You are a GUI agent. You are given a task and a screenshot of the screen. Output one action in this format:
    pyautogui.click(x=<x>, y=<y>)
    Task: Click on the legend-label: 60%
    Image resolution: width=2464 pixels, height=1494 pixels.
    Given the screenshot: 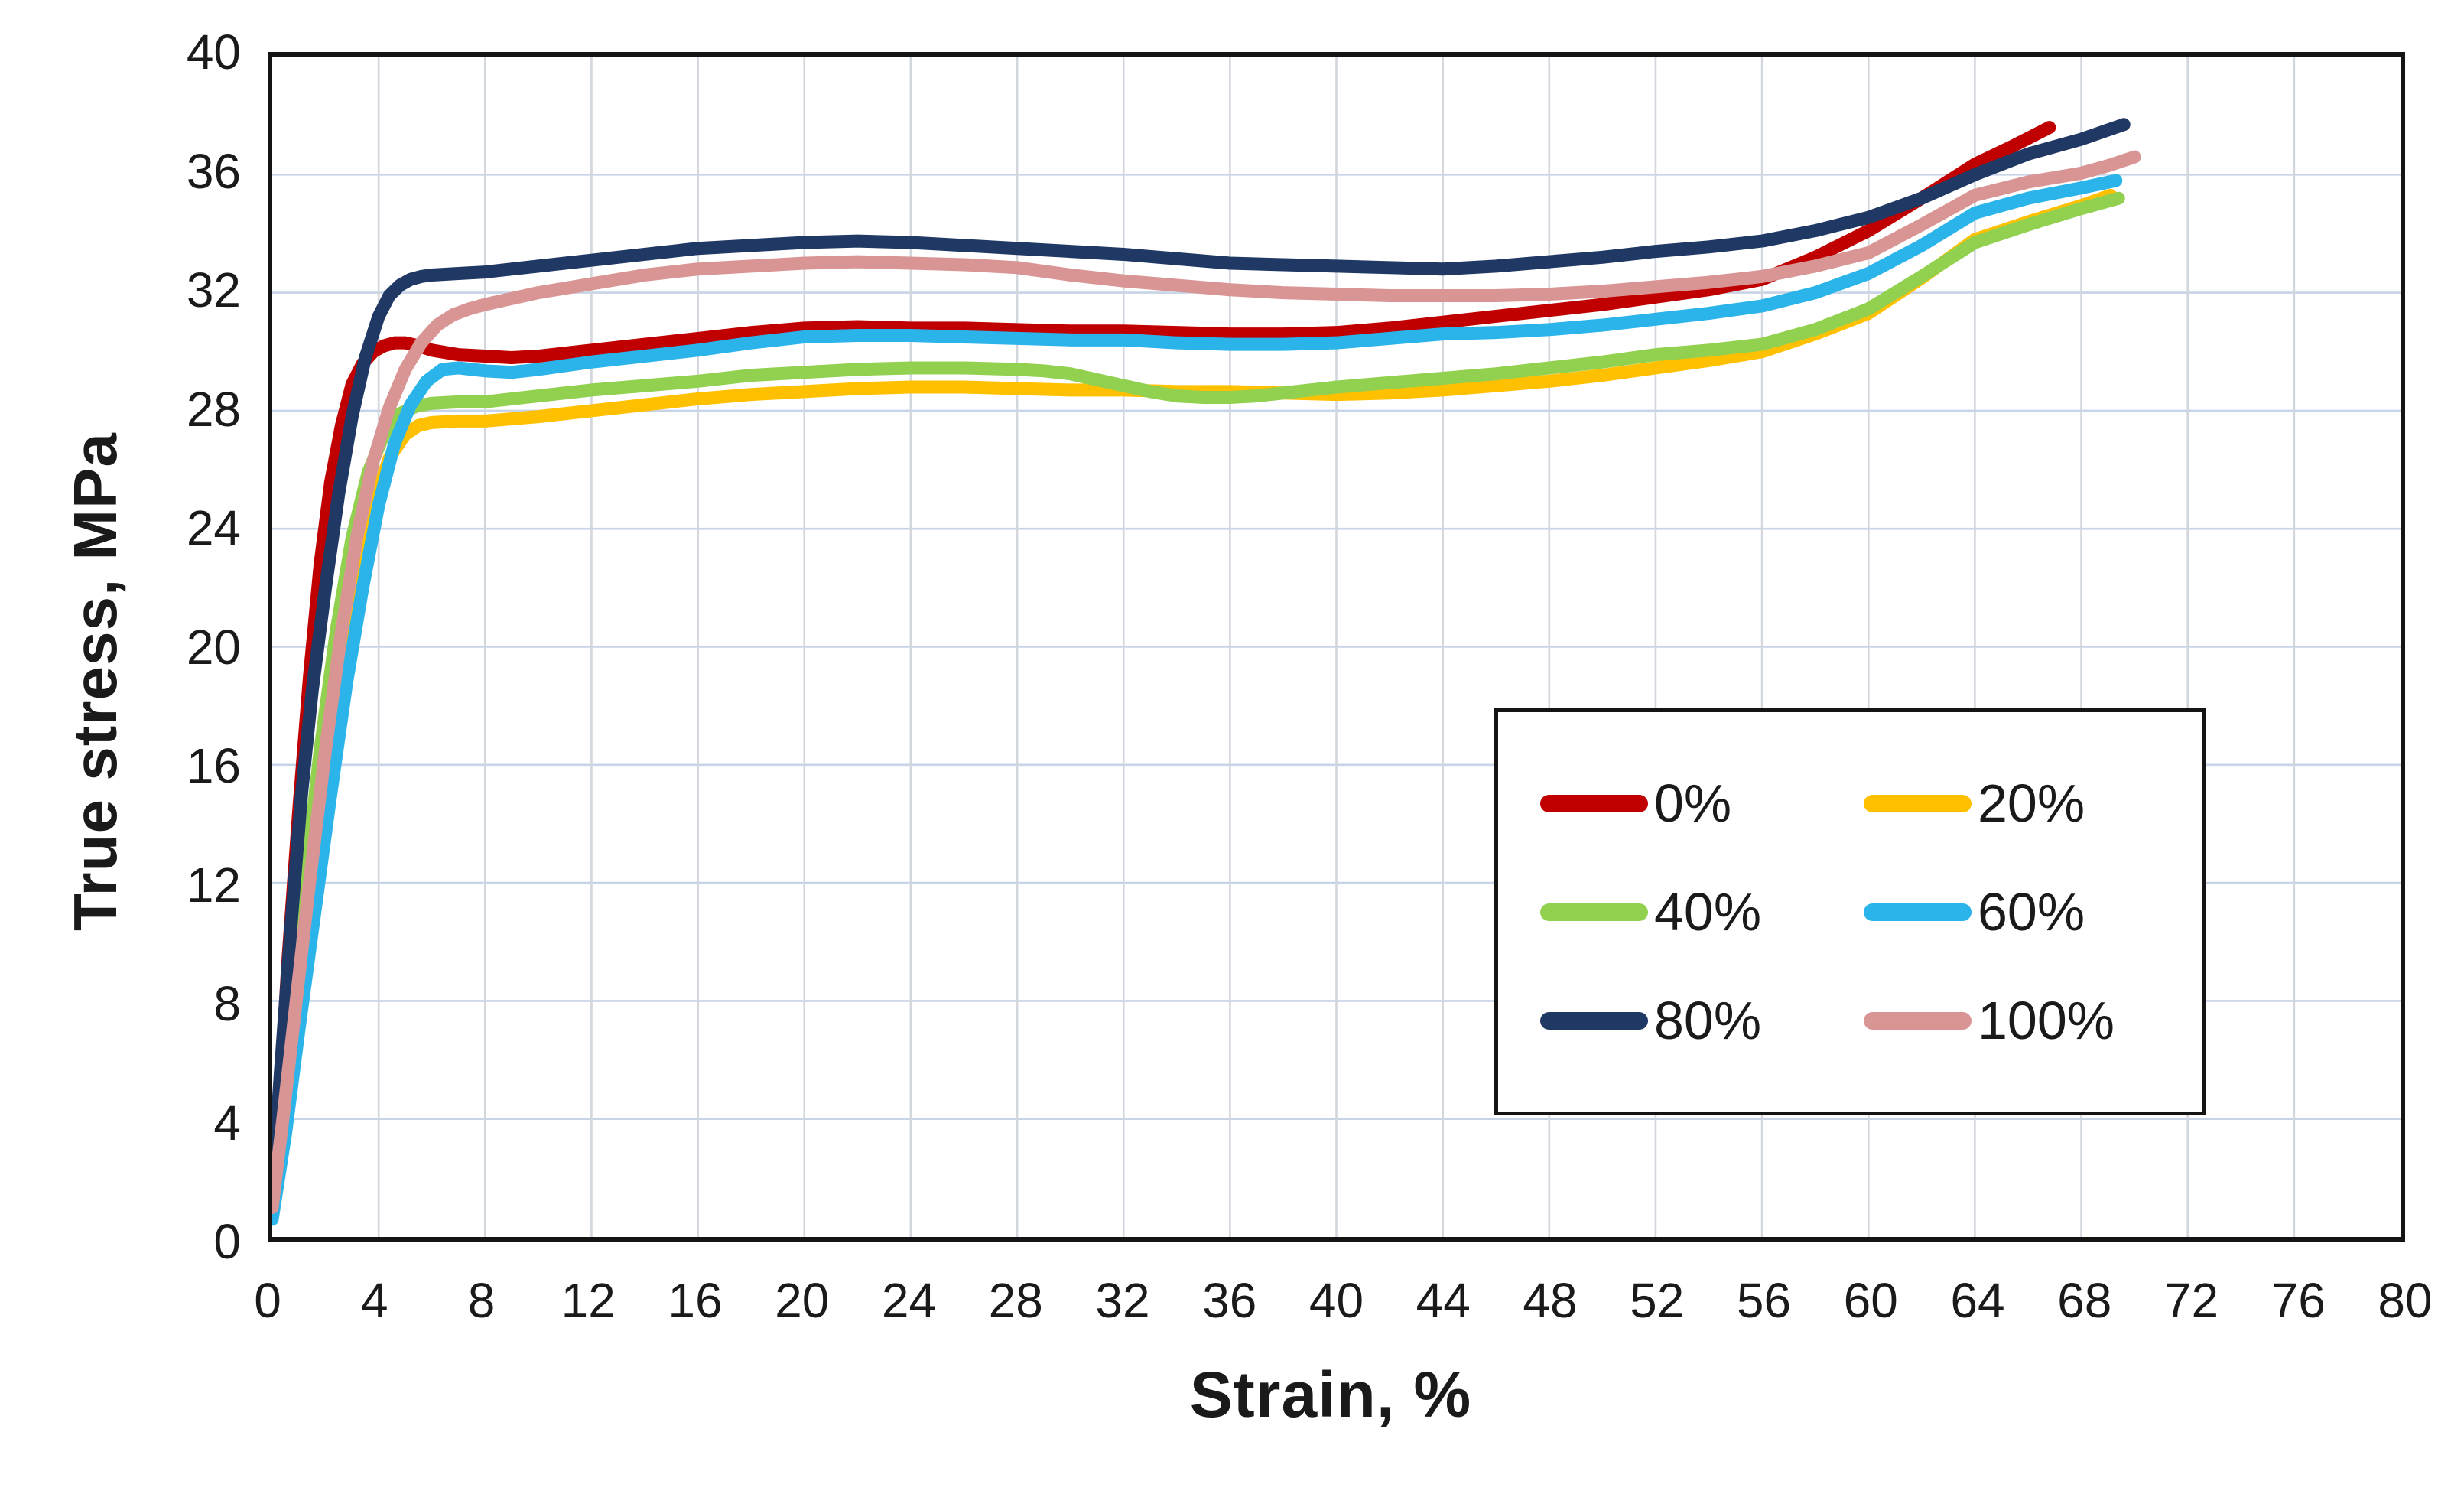 What is the action you would take?
    pyautogui.click(x=2031, y=912)
    